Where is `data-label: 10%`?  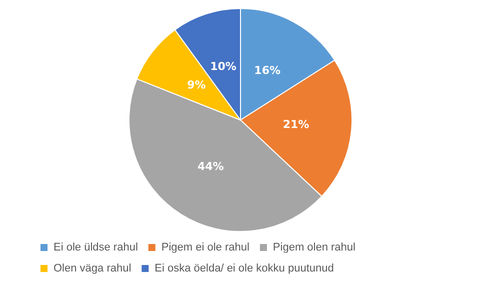
data-label: 10% is located at coordinates (223, 66).